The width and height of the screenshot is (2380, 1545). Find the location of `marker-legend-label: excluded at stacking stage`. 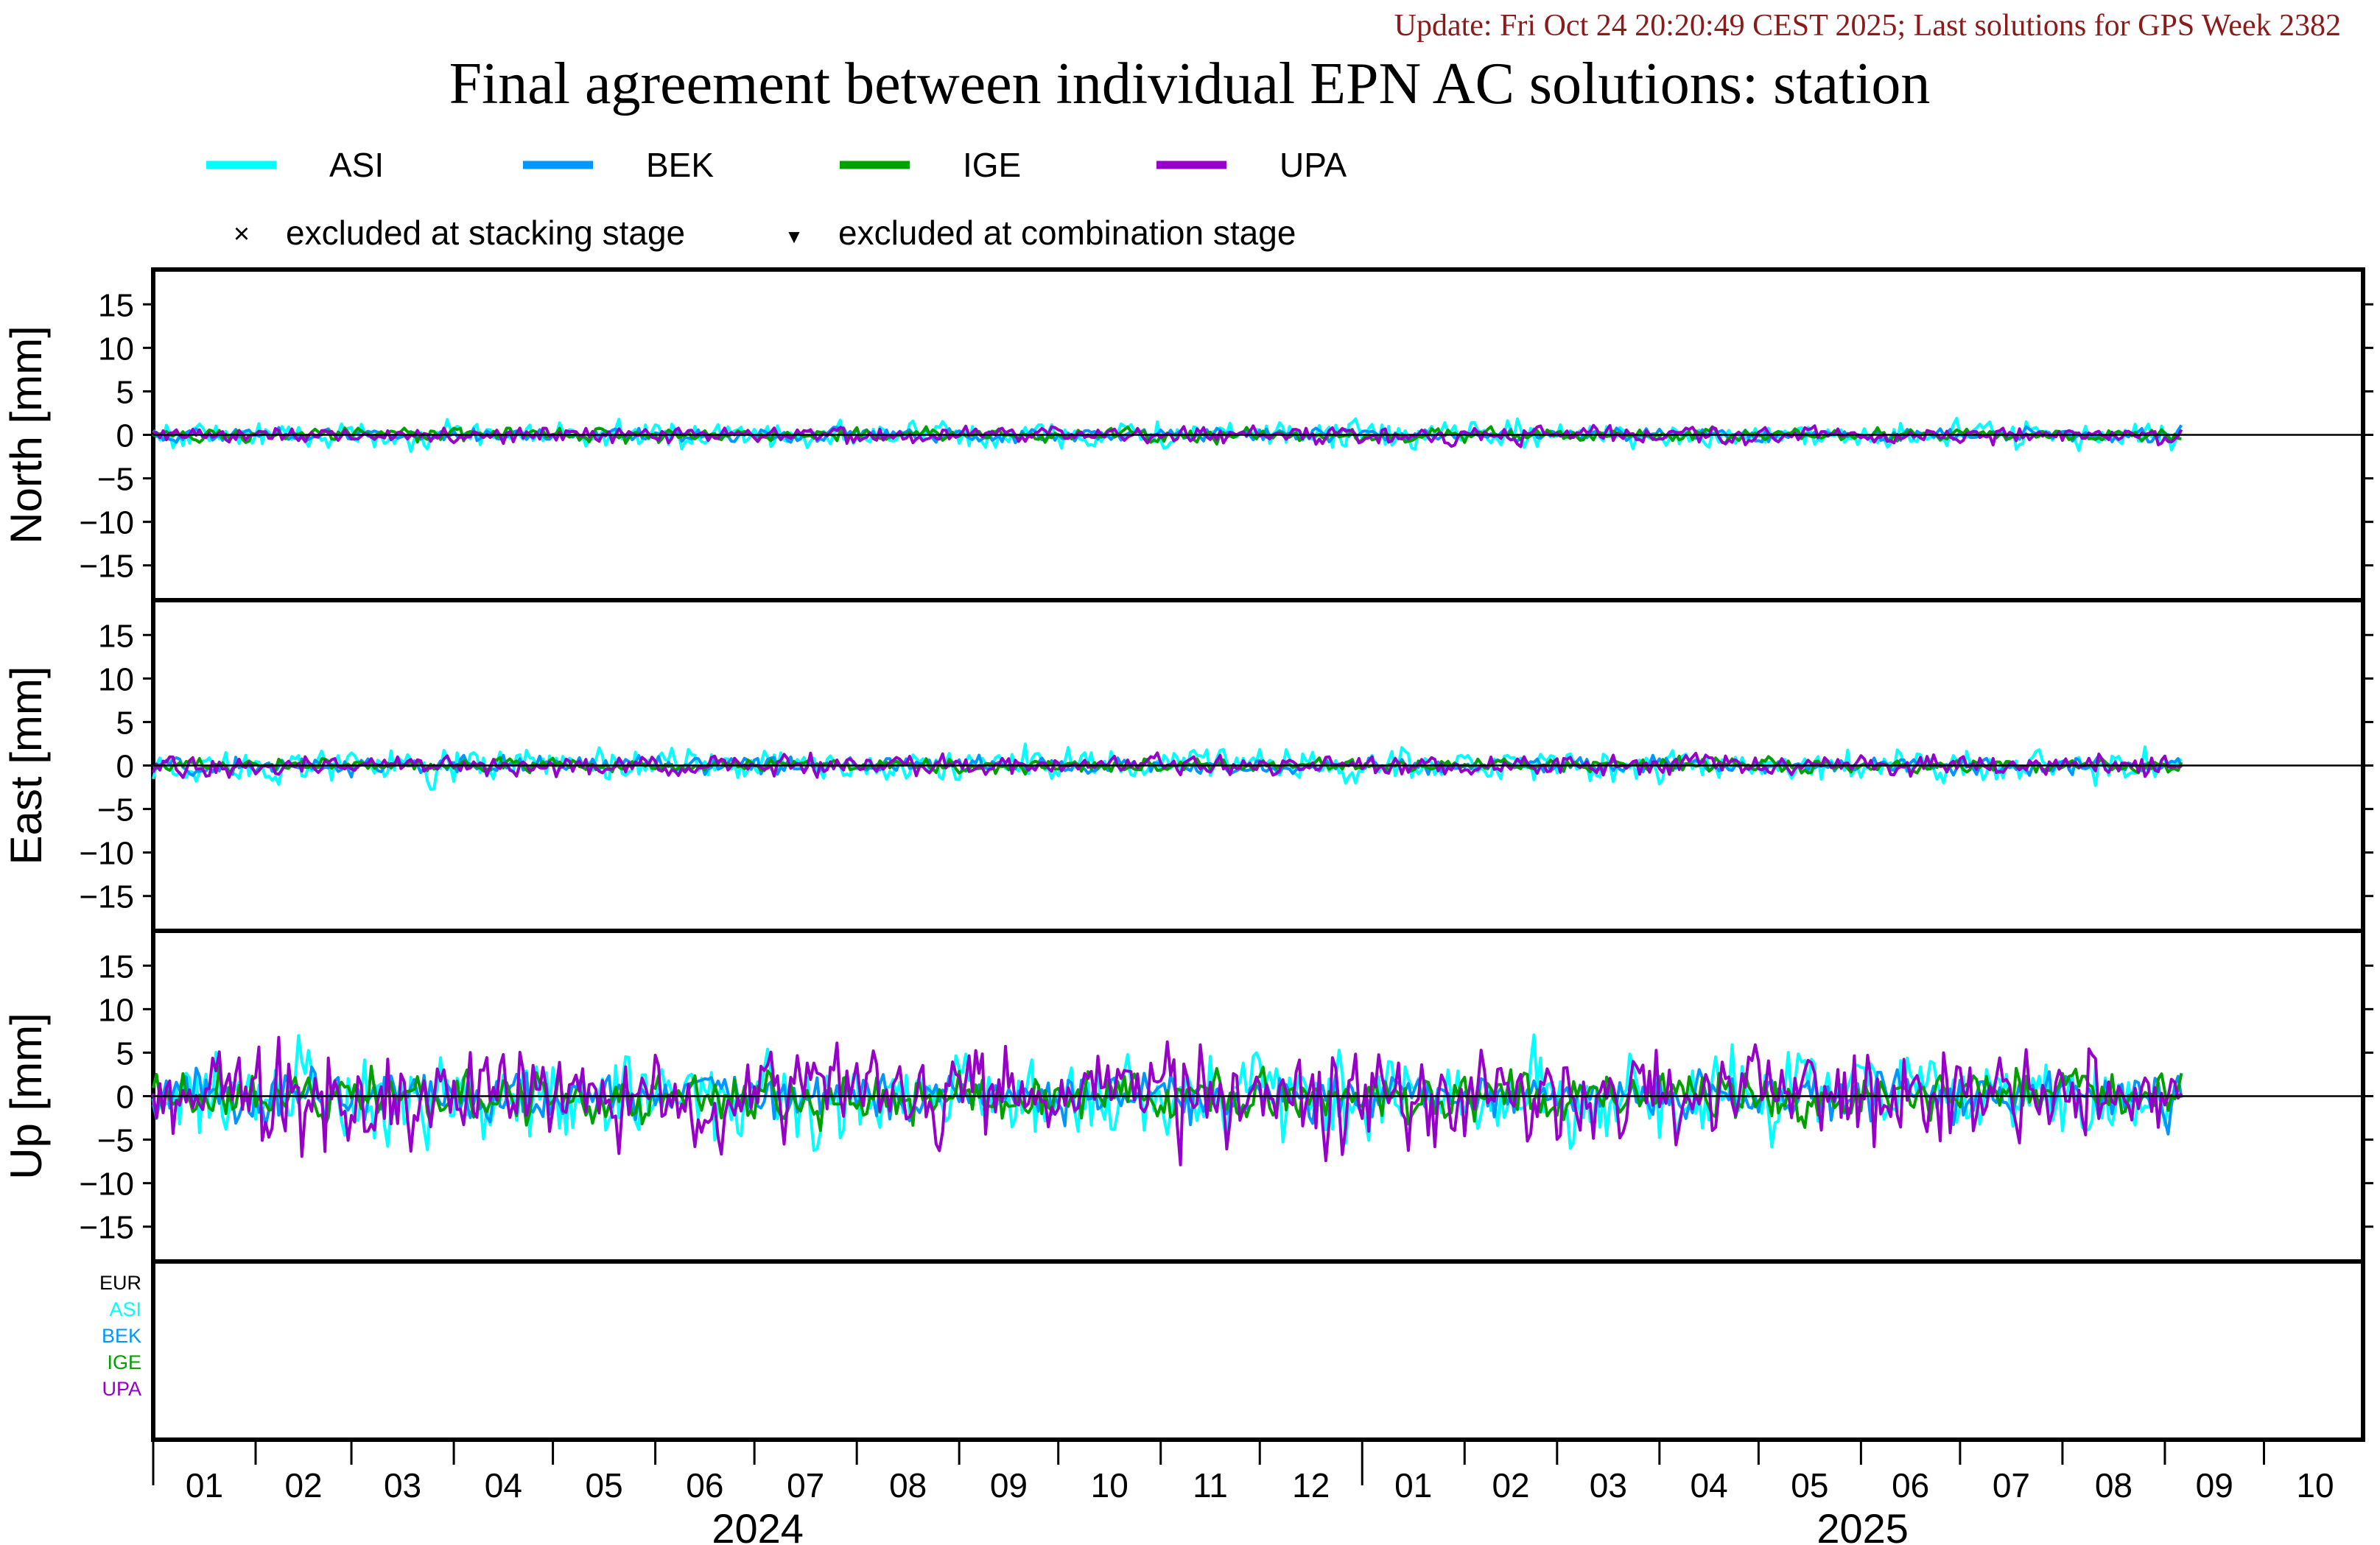

marker-legend-label: excluded at stacking stage is located at coordinates (485, 233).